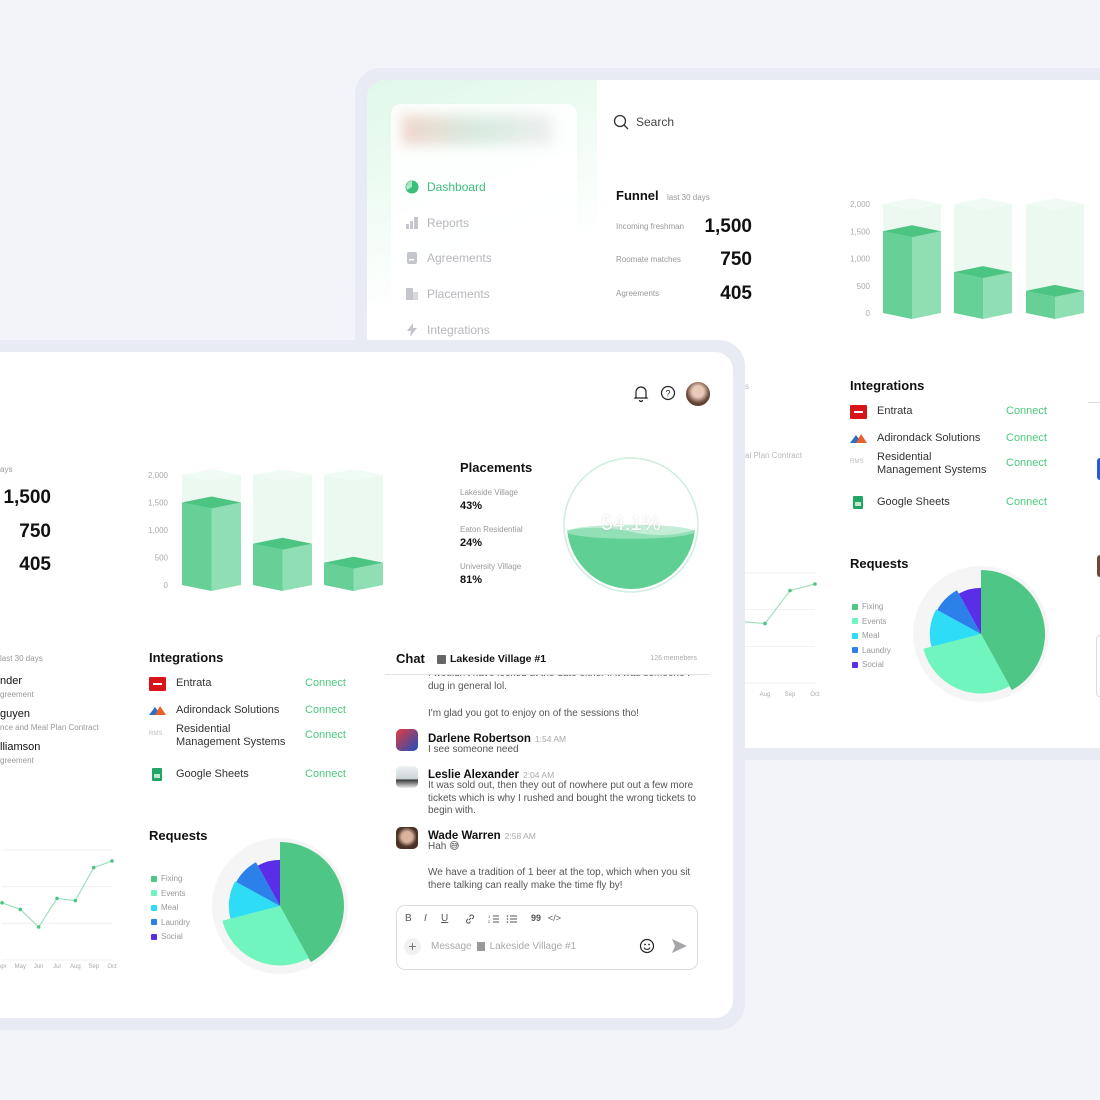  Describe the element at coordinates (11, 681) in the screenshot. I see `recent-name: nder` at that location.